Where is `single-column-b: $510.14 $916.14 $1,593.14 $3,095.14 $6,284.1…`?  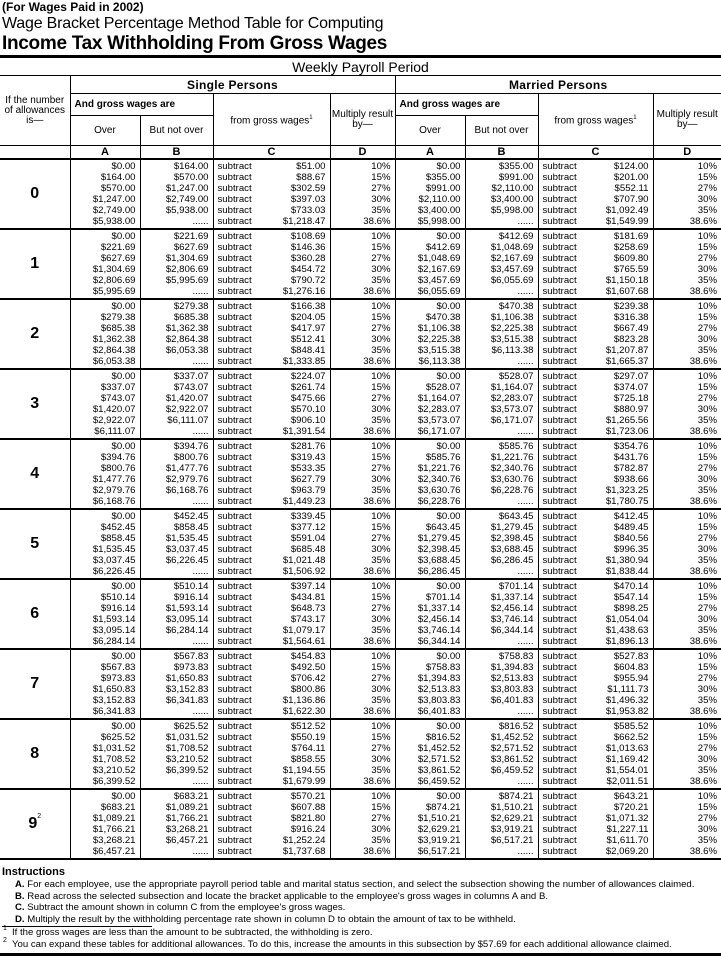
single-column-b: $510.14 $916.14 $1,593.14 $3,095.14 $6,284.1… is located at coordinates (176, 614).